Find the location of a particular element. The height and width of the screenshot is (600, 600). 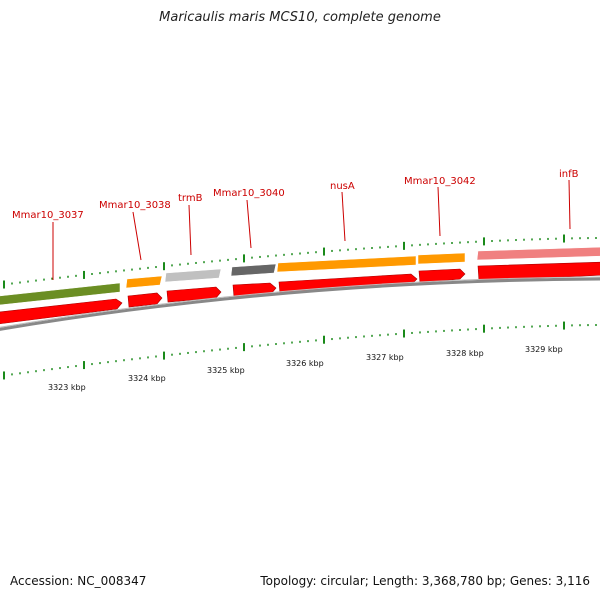

gene-label-mmar10-3037: Mmar10_3037 is located at coordinates (48, 215).